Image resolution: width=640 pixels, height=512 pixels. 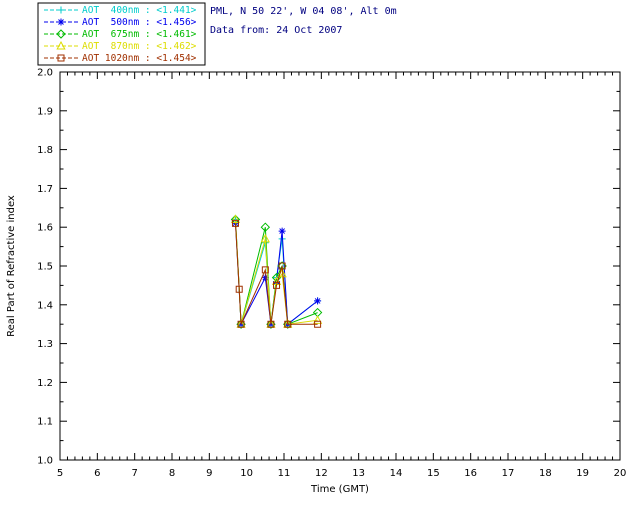 I want to click on data-series, so click(x=276, y=271).